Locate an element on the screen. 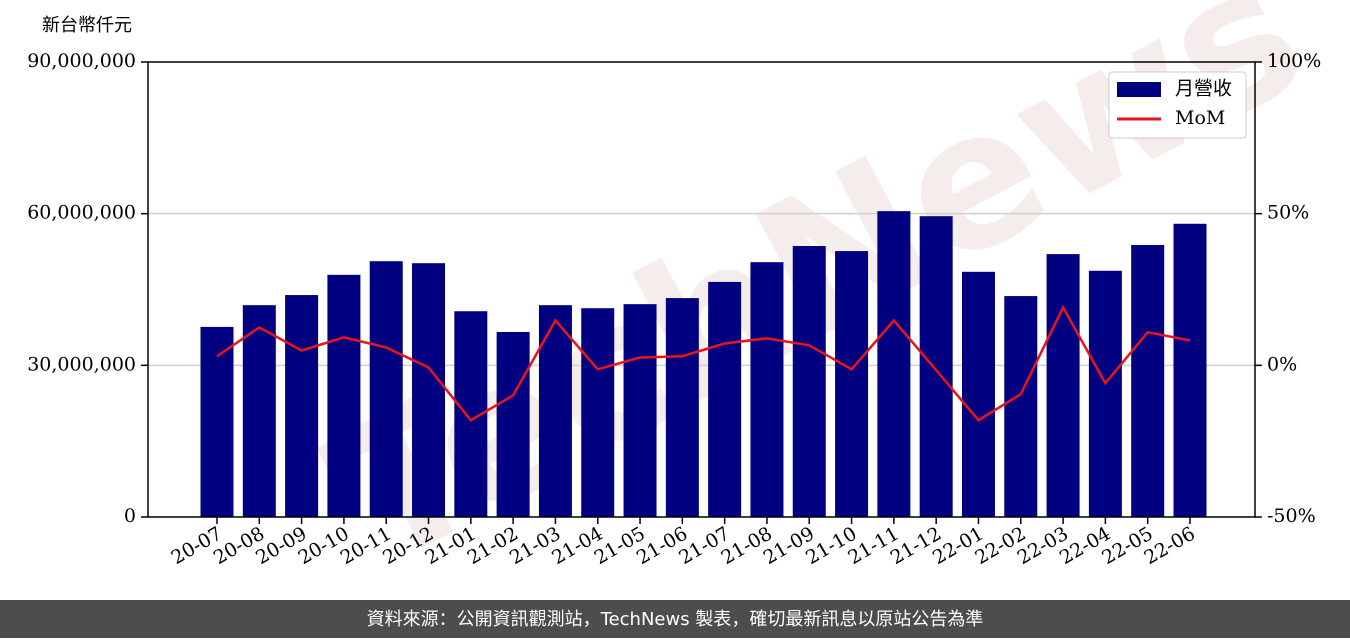 The height and width of the screenshot is (643, 1350). y2-tick-label: 100% is located at coordinates (1294, 61).